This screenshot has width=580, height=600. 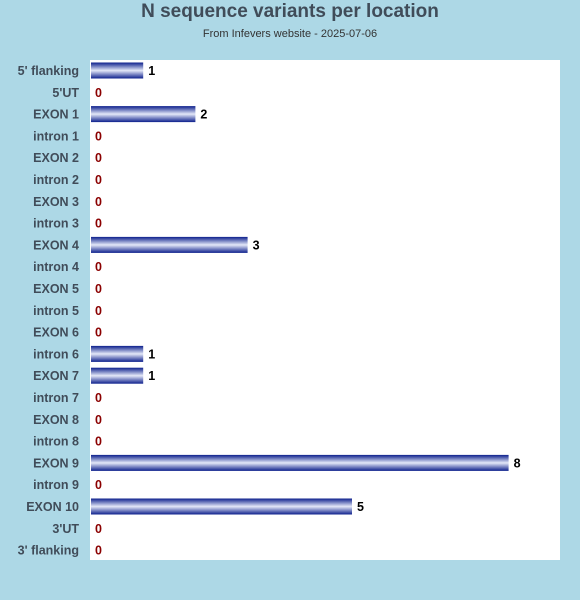 What do you see at coordinates (56, 115) in the screenshot?
I see `category-label: EXON 1` at bounding box center [56, 115].